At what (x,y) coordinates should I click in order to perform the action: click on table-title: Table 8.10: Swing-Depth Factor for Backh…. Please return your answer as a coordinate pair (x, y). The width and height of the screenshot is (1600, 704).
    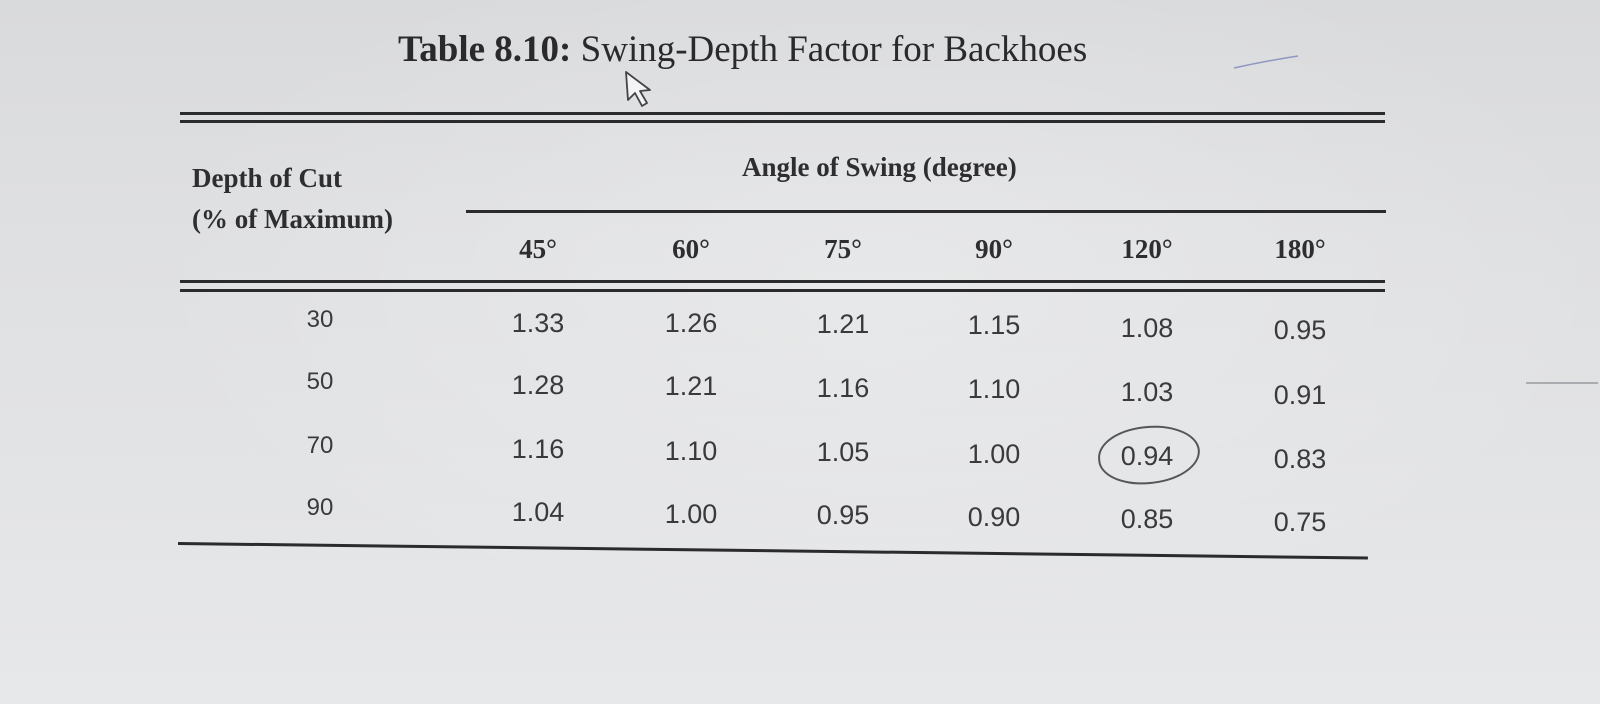
    Looking at the image, I should click on (743, 49).